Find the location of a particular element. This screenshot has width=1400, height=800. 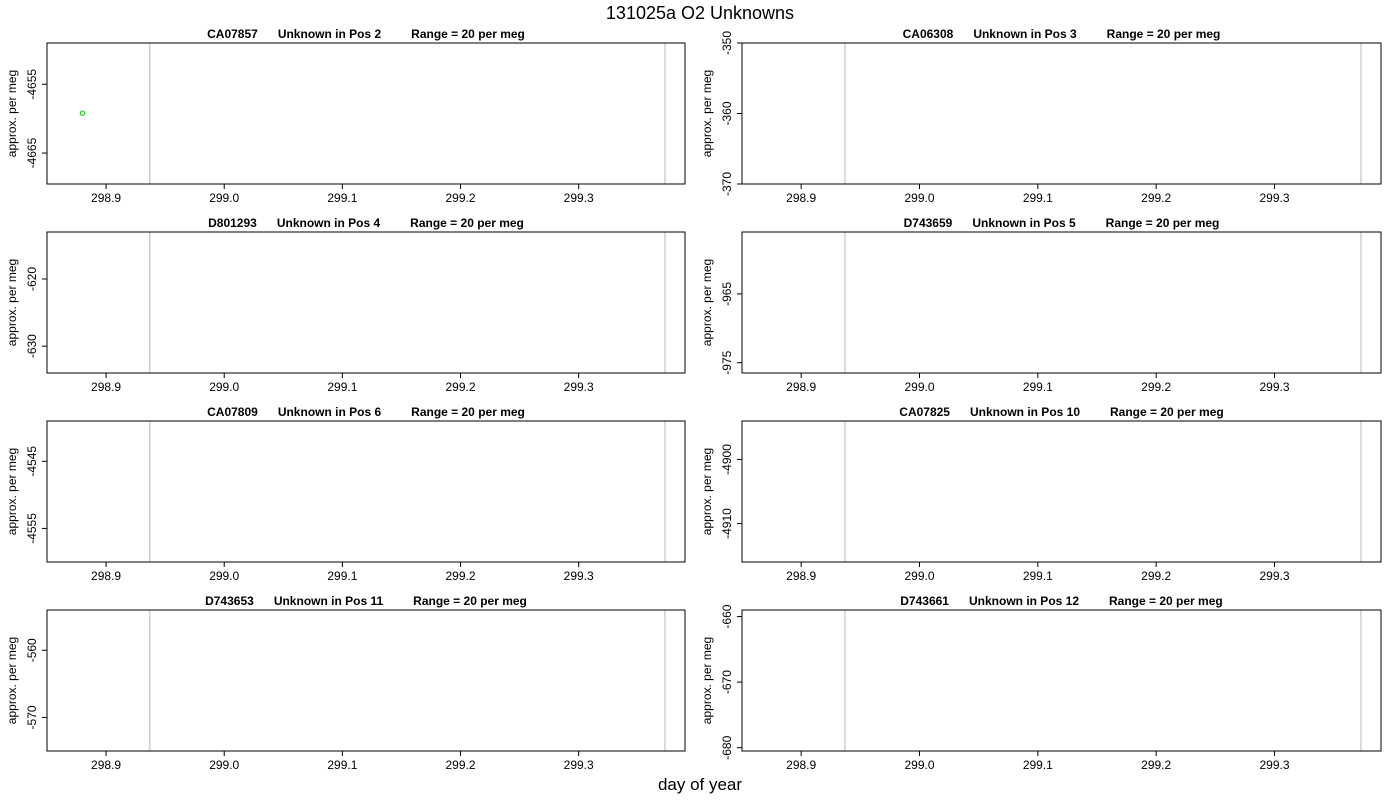

panel-description: Unknown in Pos 3 is located at coordinates (1025, 34).